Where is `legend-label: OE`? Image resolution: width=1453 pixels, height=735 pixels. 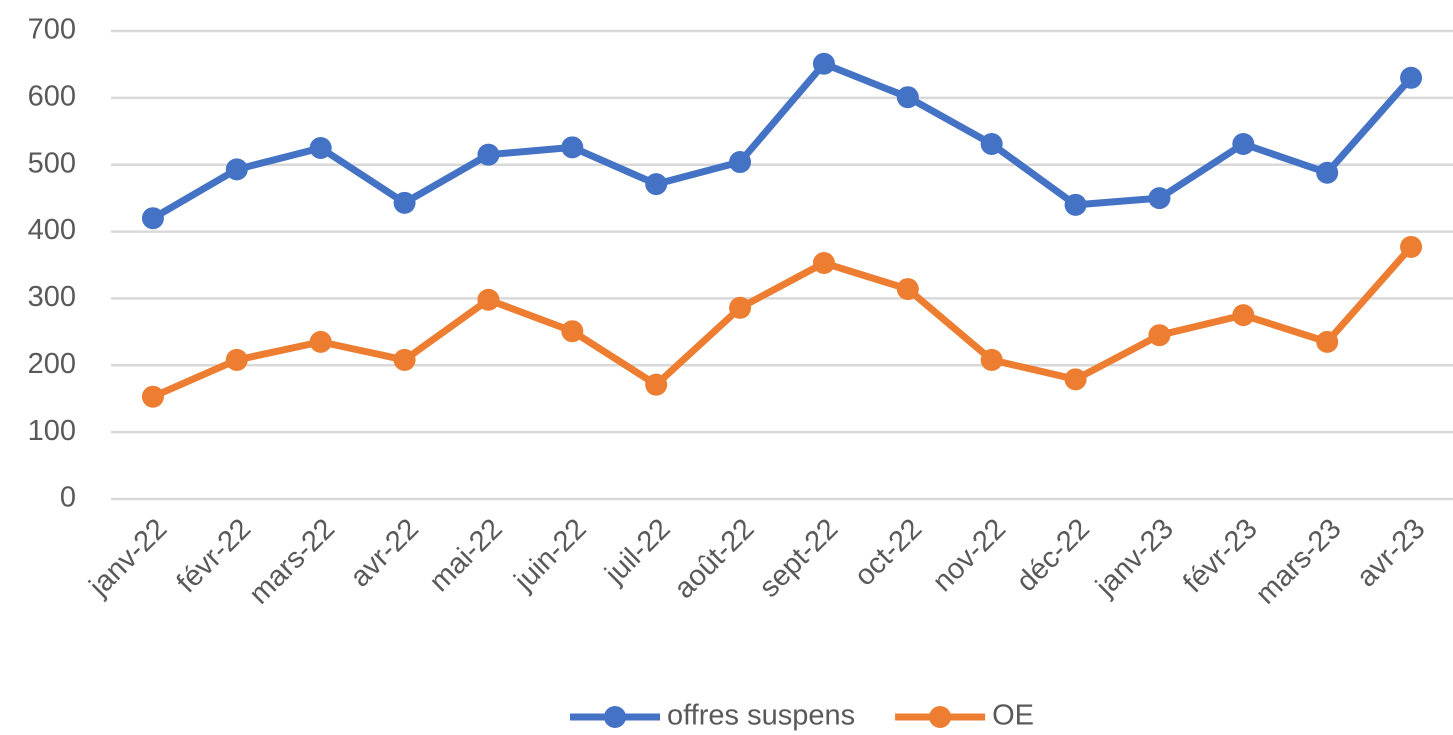
legend-label: OE is located at coordinates (1013, 716).